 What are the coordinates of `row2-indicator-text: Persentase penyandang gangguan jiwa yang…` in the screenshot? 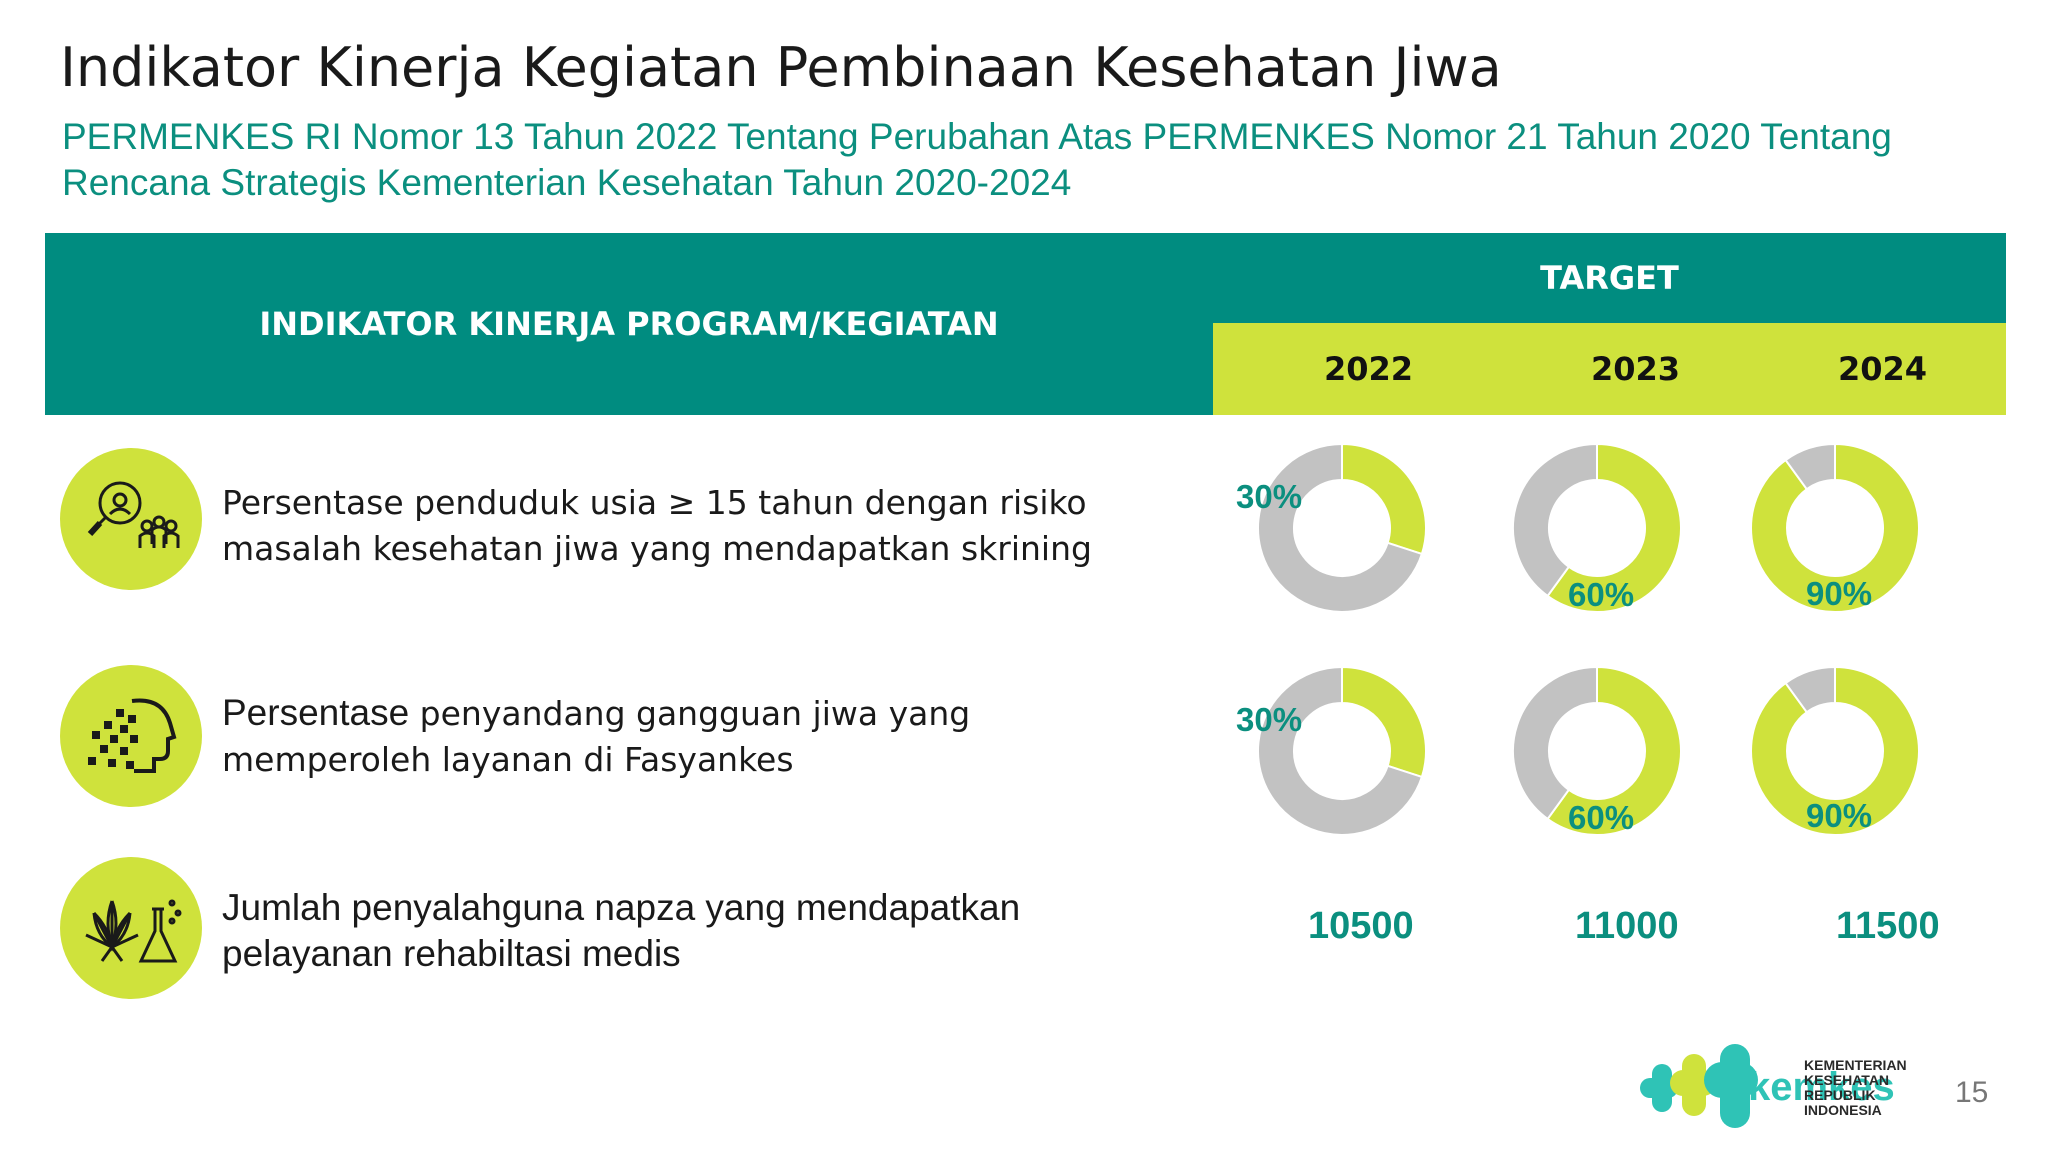 It's located at (702, 736).